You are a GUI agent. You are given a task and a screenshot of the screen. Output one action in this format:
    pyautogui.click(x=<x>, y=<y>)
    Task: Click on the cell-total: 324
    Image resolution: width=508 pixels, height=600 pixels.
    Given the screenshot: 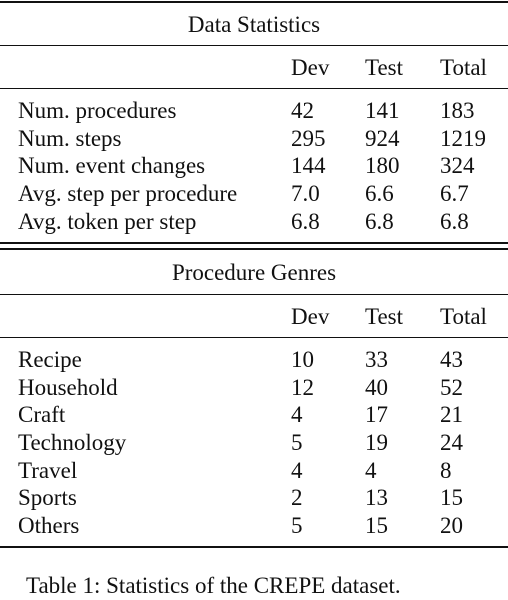 What is the action you would take?
    pyautogui.click(x=457, y=165)
    